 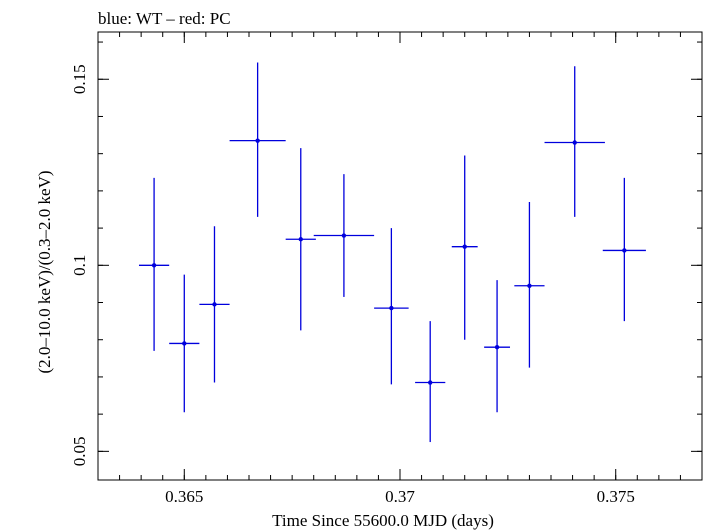 I want to click on y-tick-label: 0.05, so click(x=79, y=451).